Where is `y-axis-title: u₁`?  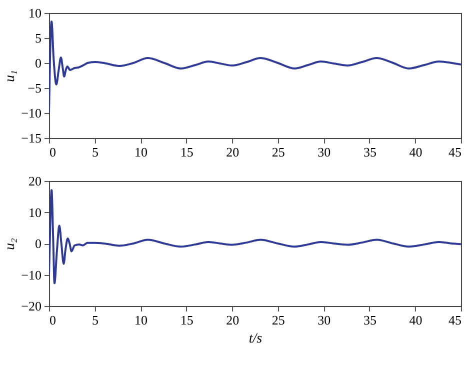
y-axis-title: u₁ is located at coordinates (10, 76).